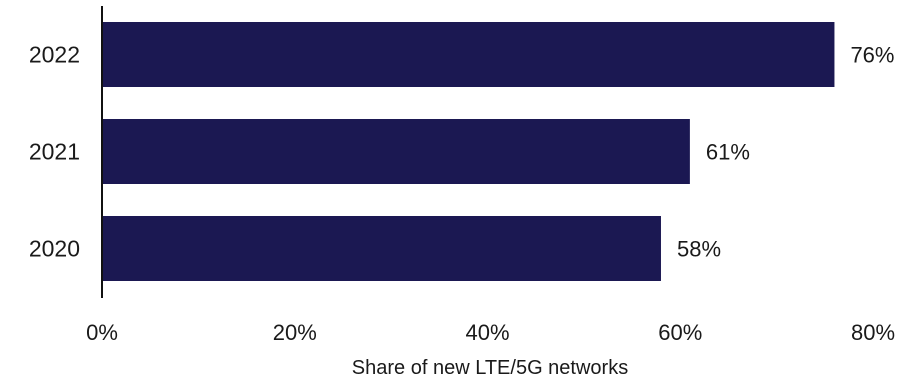  Describe the element at coordinates (468, 54) in the screenshot. I see `bar-2022` at that location.